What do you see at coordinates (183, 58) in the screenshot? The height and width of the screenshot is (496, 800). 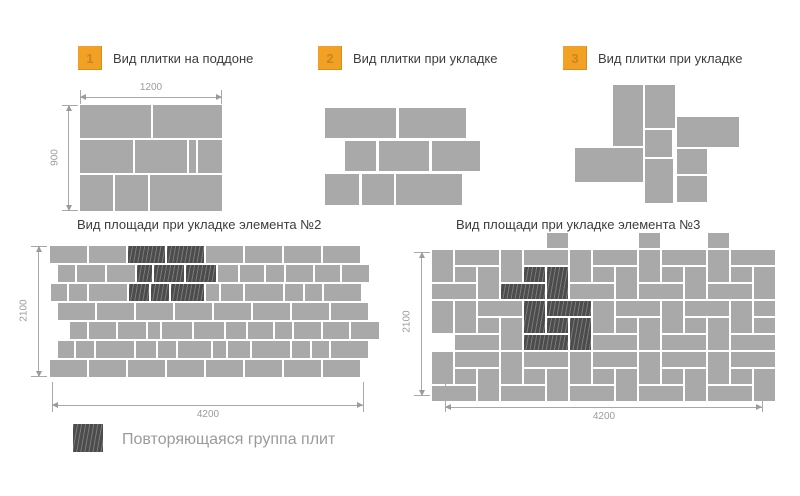 I see `step-label-1: Вид плитки на поддоне` at bounding box center [183, 58].